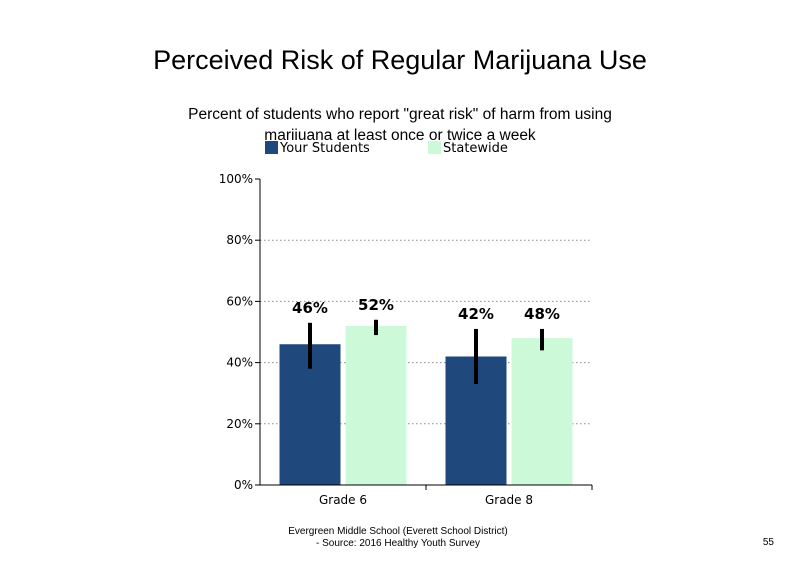 The height and width of the screenshot is (568, 800). What do you see at coordinates (239, 424) in the screenshot?
I see `y-tick-label: 20%` at bounding box center [239, 424].